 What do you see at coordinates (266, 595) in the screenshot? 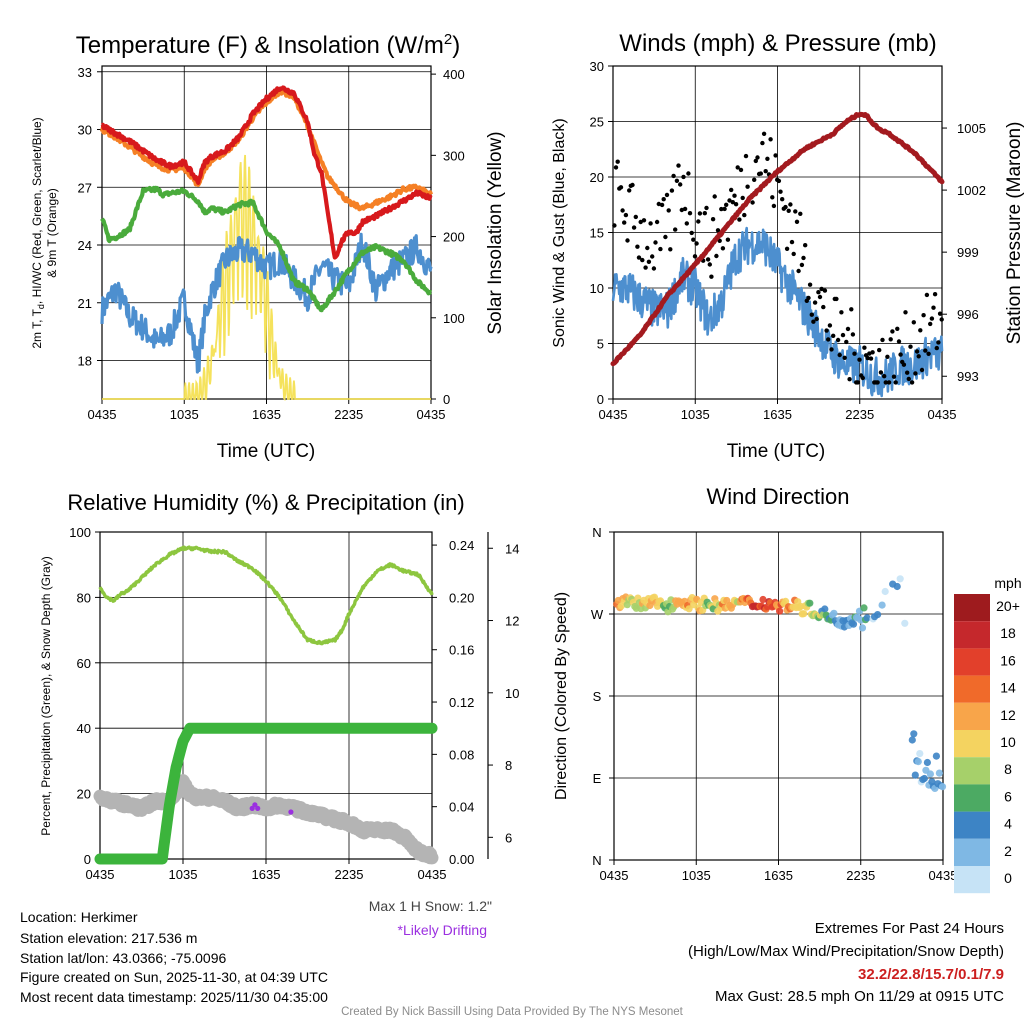
I see `humidity-line` at bounding box center [266, 595].